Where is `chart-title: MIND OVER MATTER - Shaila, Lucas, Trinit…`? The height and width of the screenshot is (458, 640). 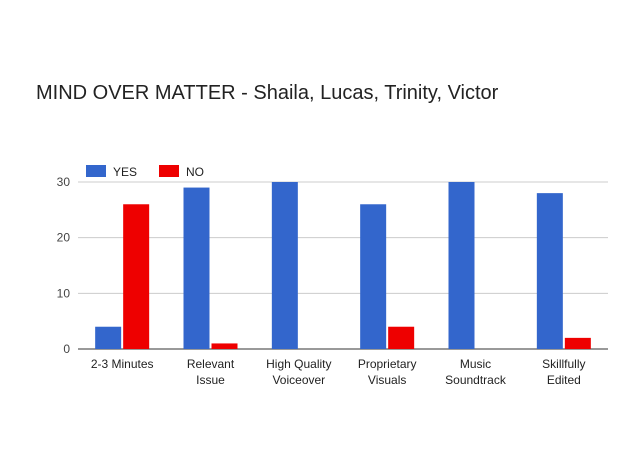 chart-title: MIND OVER MATTER - Shaila, Lucas, Trinit… is located at coordinates (267, 93).